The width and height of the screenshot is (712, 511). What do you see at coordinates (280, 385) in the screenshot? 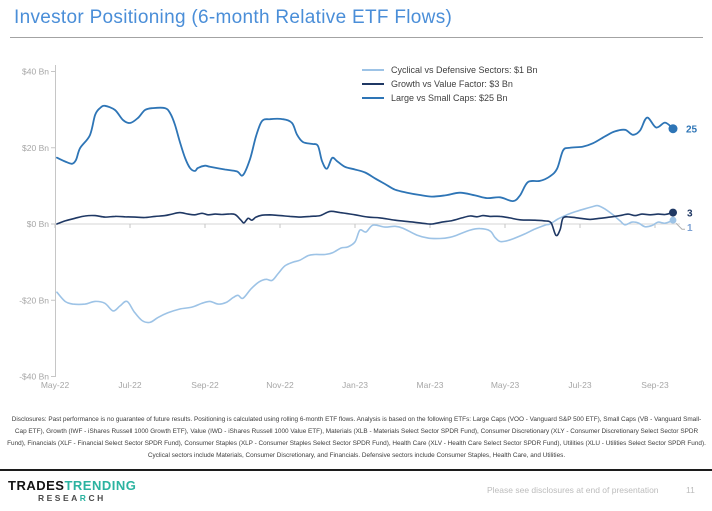
I see `svg-text: Nov-22` at bounding box center [280, 385].